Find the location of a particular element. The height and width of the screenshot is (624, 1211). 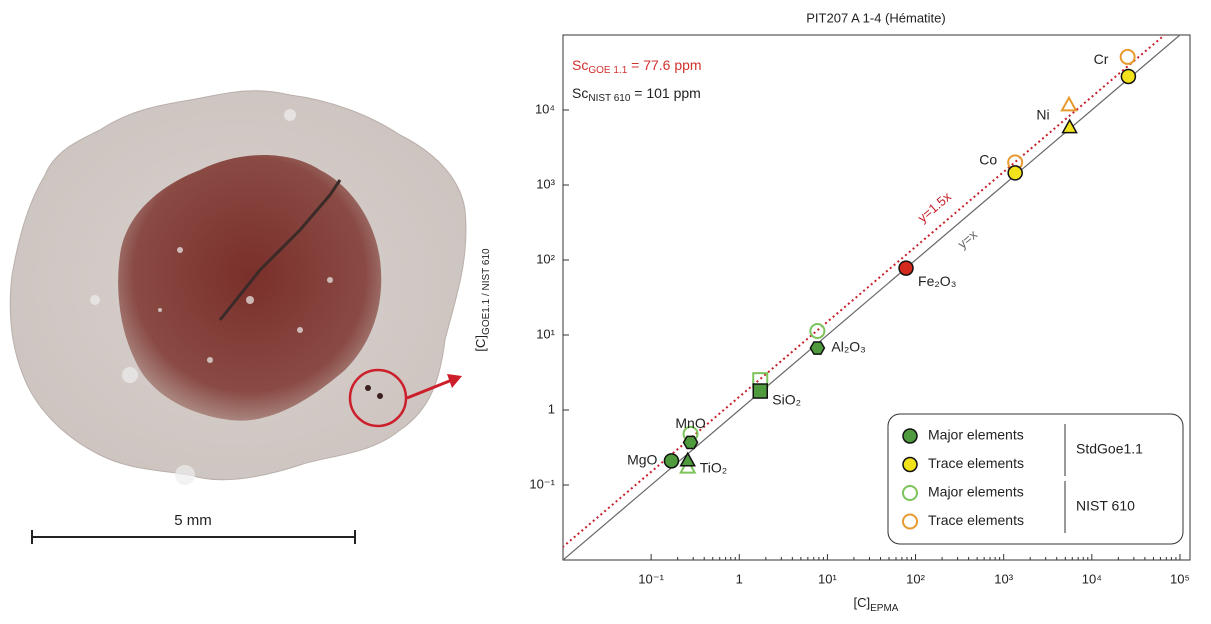

annotation-tail: = 101 ppm is located at coordinates (665, 93).